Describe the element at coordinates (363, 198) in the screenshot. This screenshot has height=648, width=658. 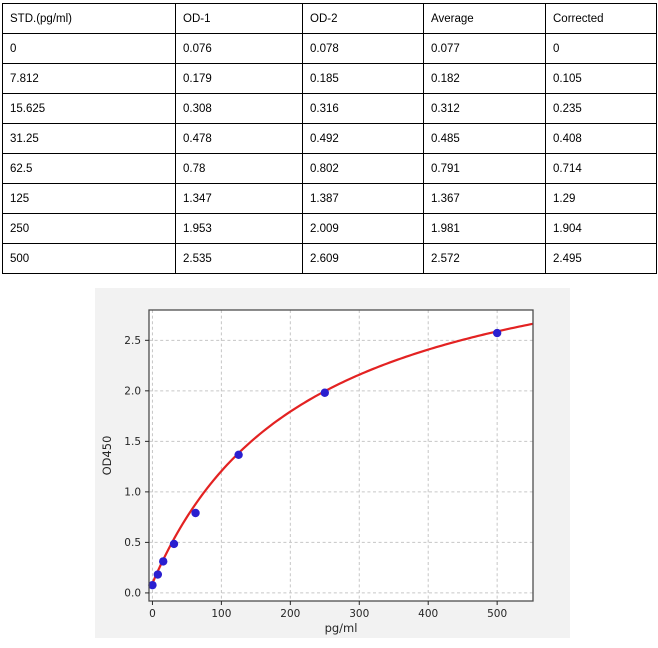
I see `table-cell: 1.387` at that location.